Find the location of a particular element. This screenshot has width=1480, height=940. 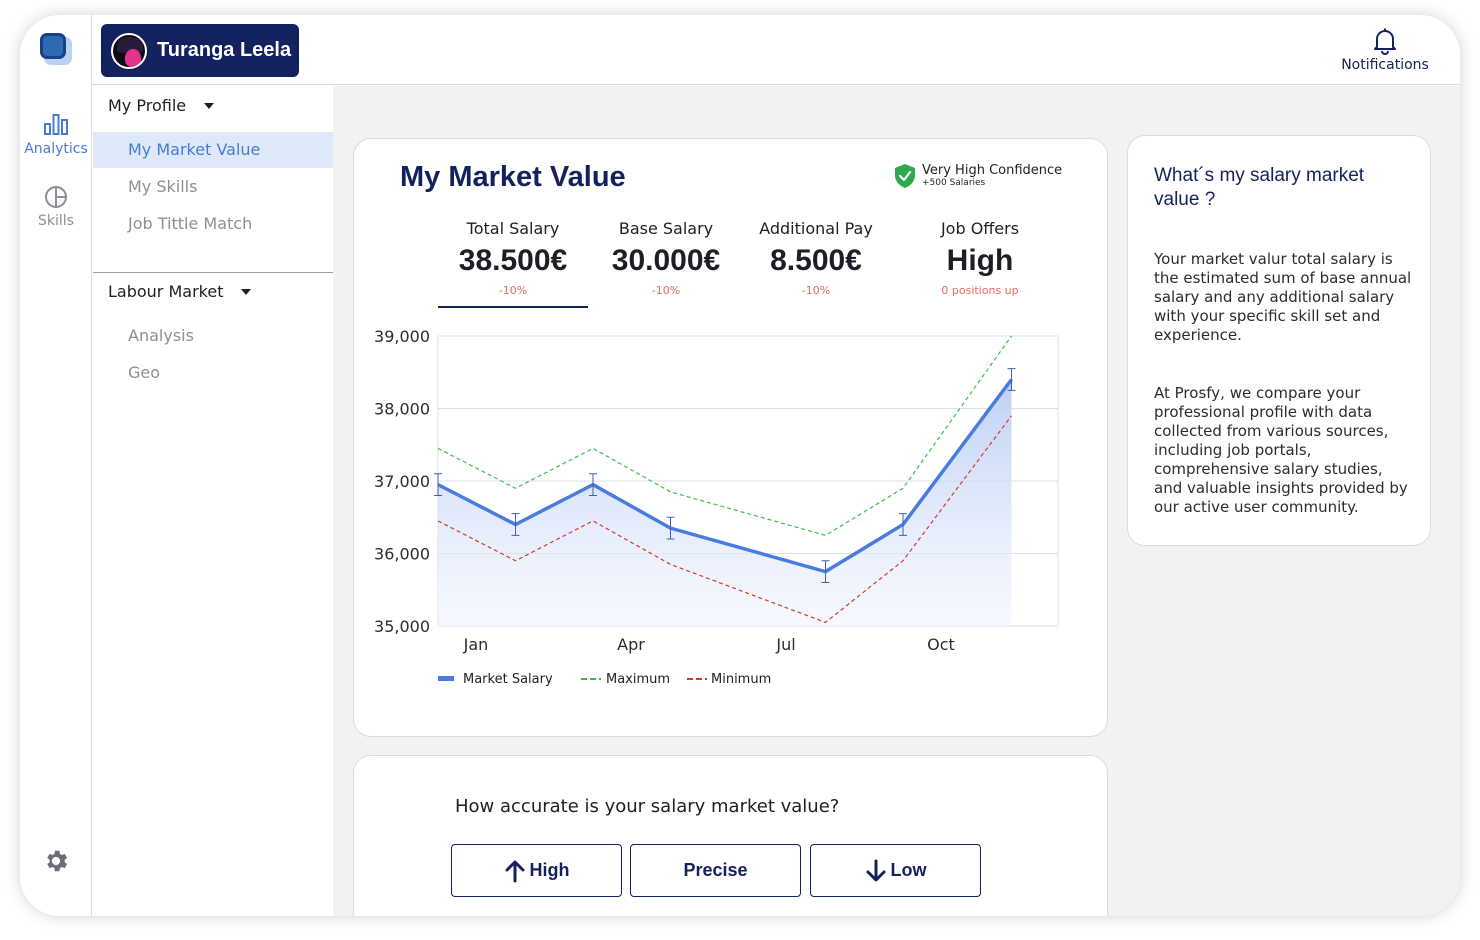

user-name: Turanga Leela is located at coordinates (224, 50).